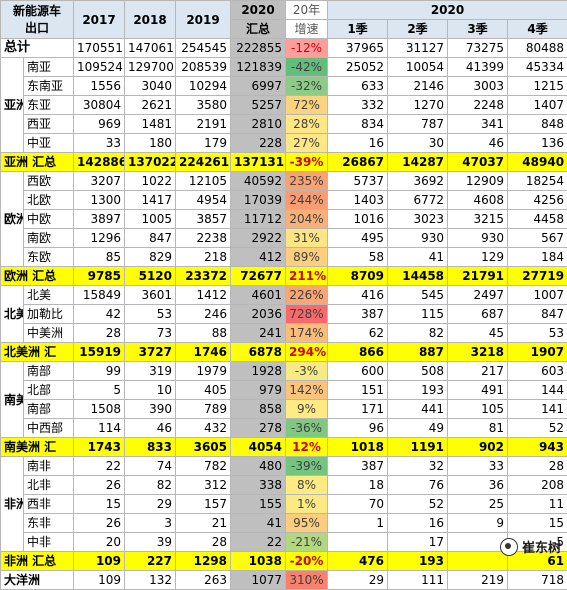 This screenshot has width=567, height=590. Describe the element at coordinates (203, 333) in the screenshot. I see `cell-y2019: 88` at that location.